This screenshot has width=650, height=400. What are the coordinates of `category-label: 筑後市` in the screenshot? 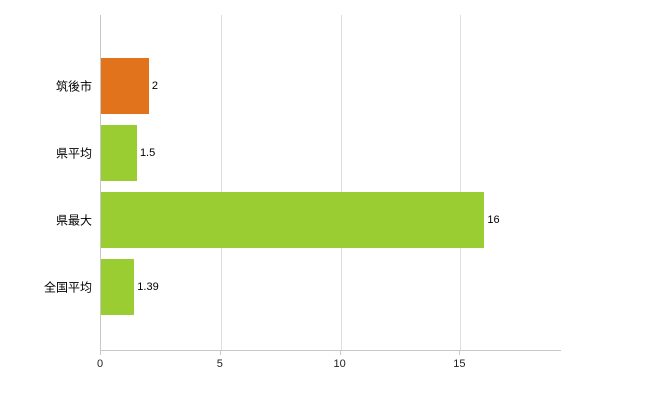 It's located at (73, 86).